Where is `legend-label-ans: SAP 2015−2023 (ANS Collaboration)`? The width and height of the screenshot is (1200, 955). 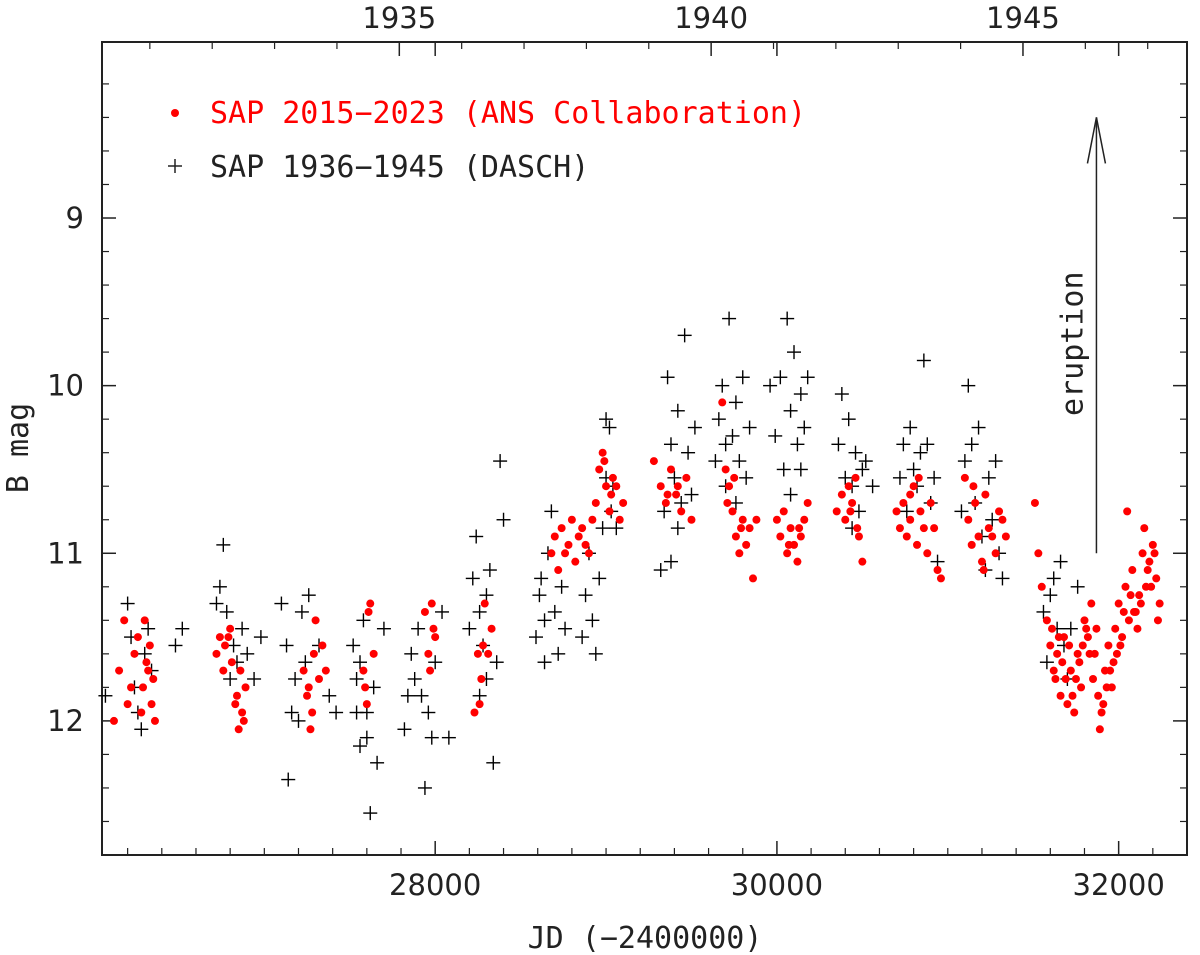
legend-label-ans: SAP 2015−2023 (ANS Collaboration) is located at coordinates (508, 113).